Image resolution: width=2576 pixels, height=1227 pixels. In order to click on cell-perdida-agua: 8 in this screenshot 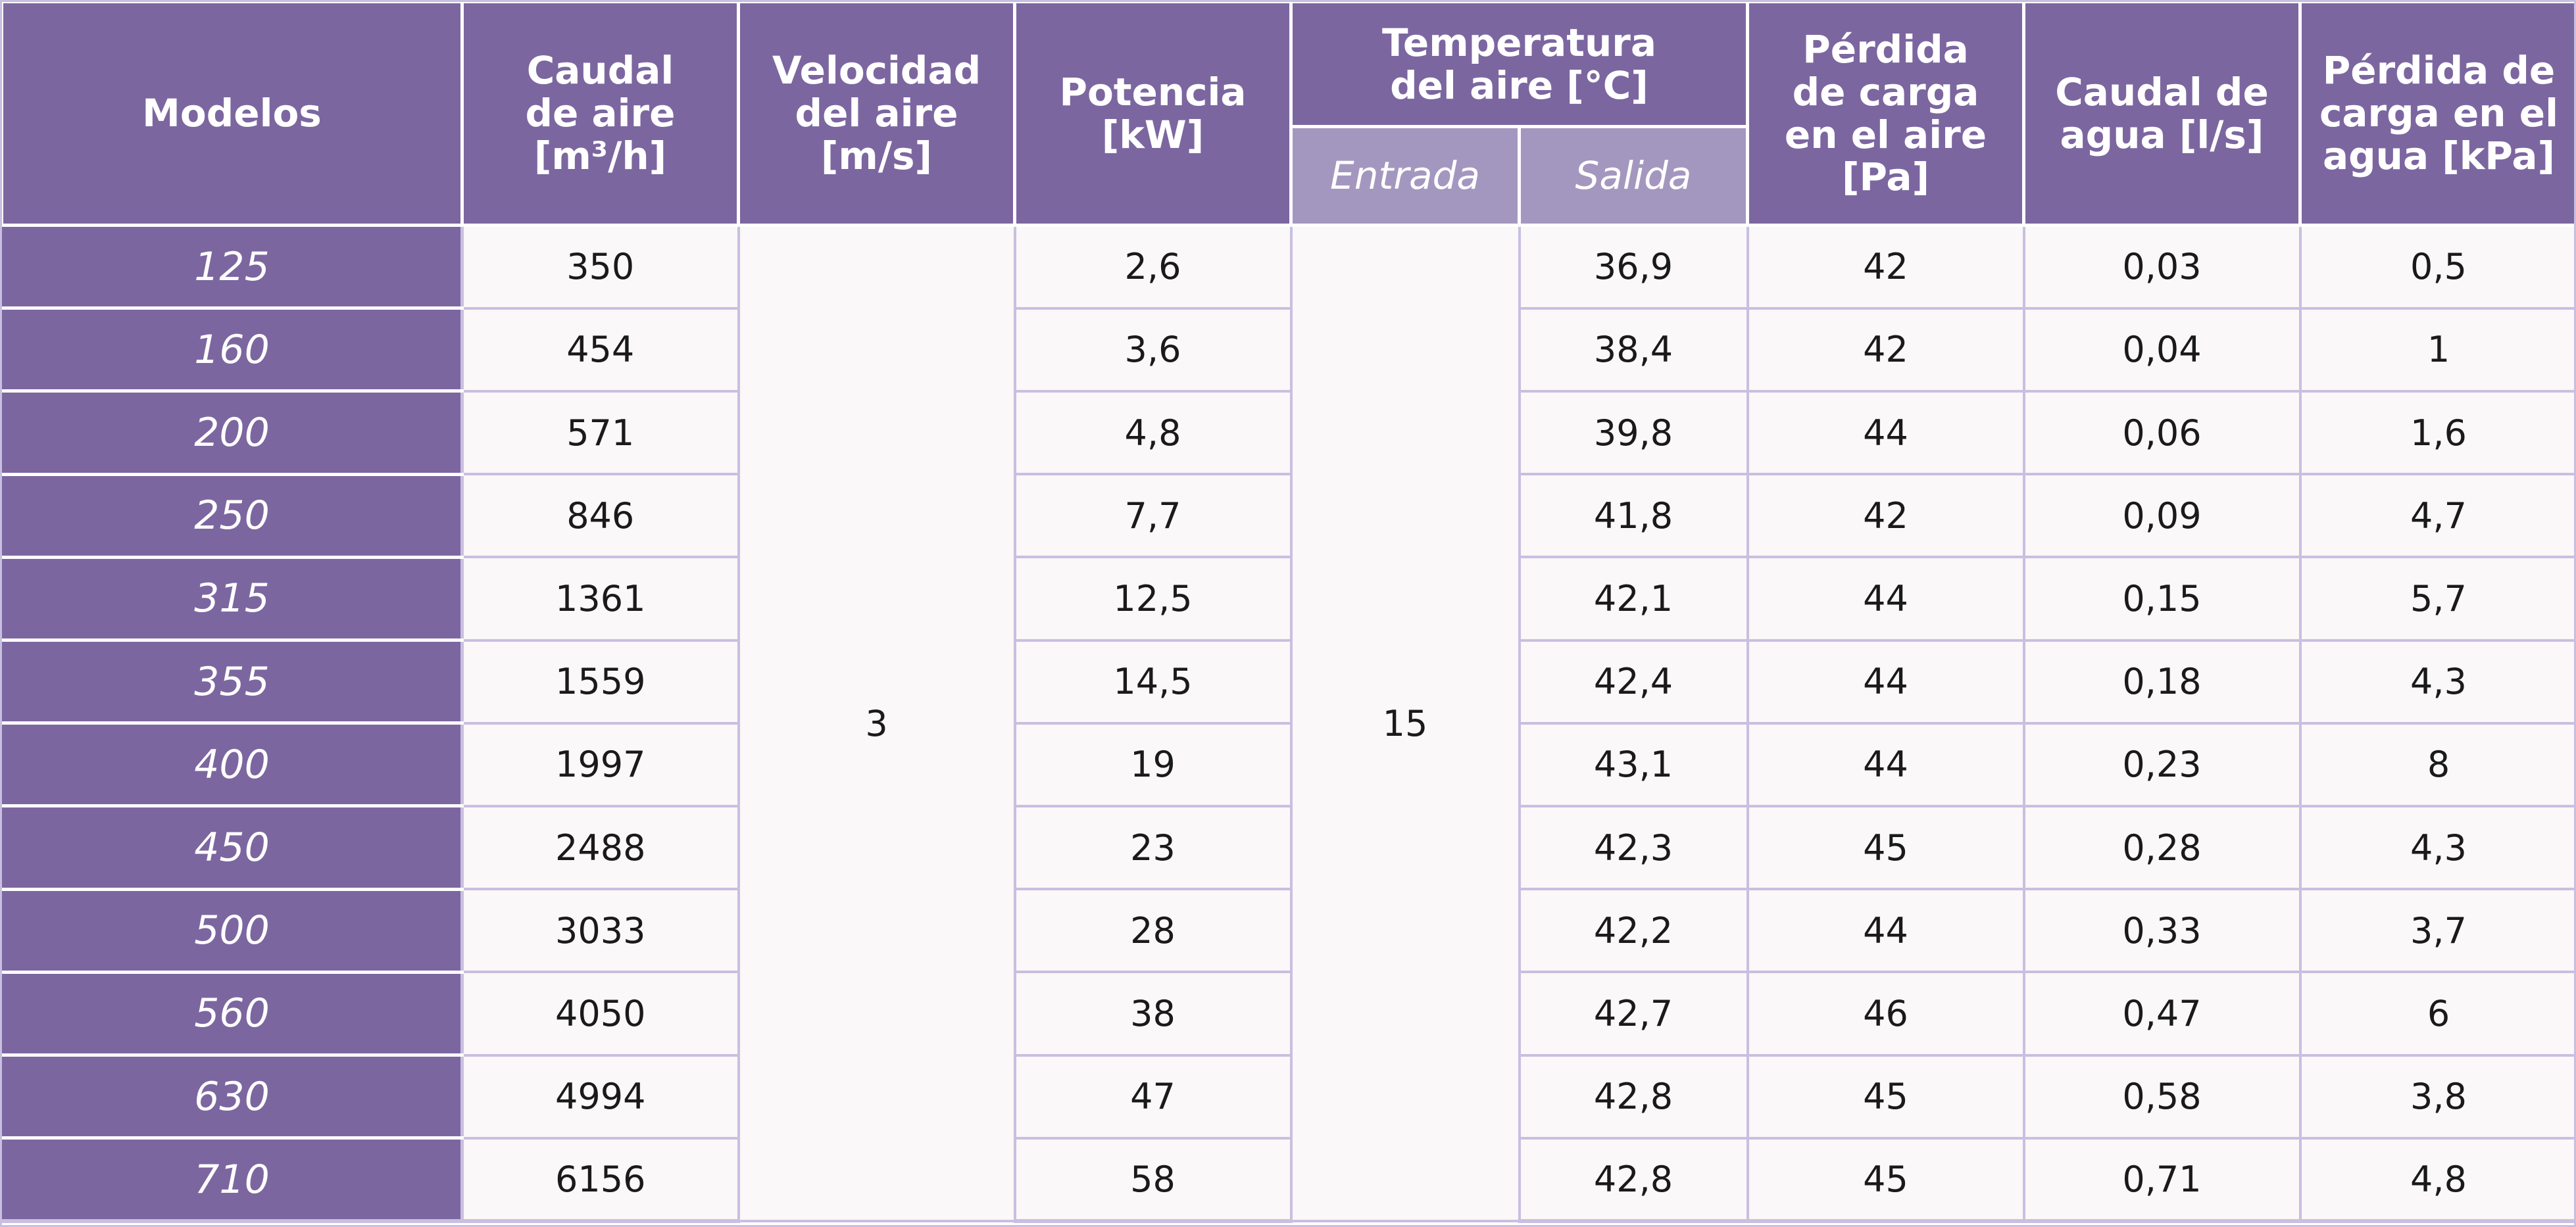, I will do `click(2437, 764)`.